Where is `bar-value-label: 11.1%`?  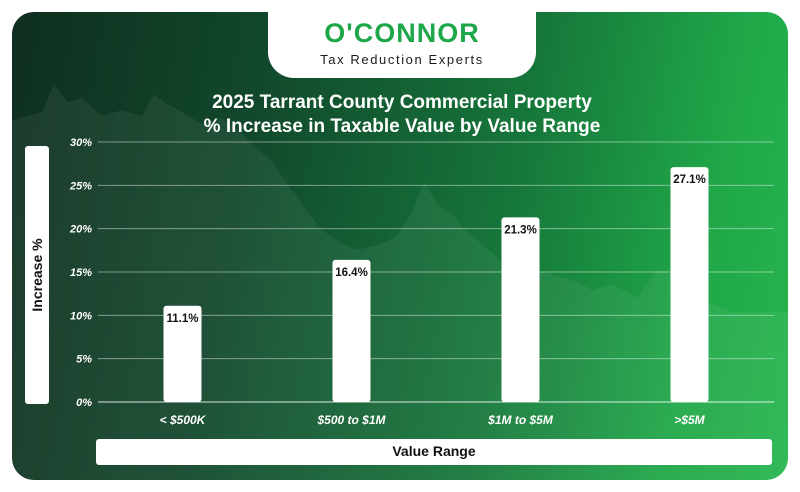
bar-value-label: 11.1% is located at coordinates (183, 319).